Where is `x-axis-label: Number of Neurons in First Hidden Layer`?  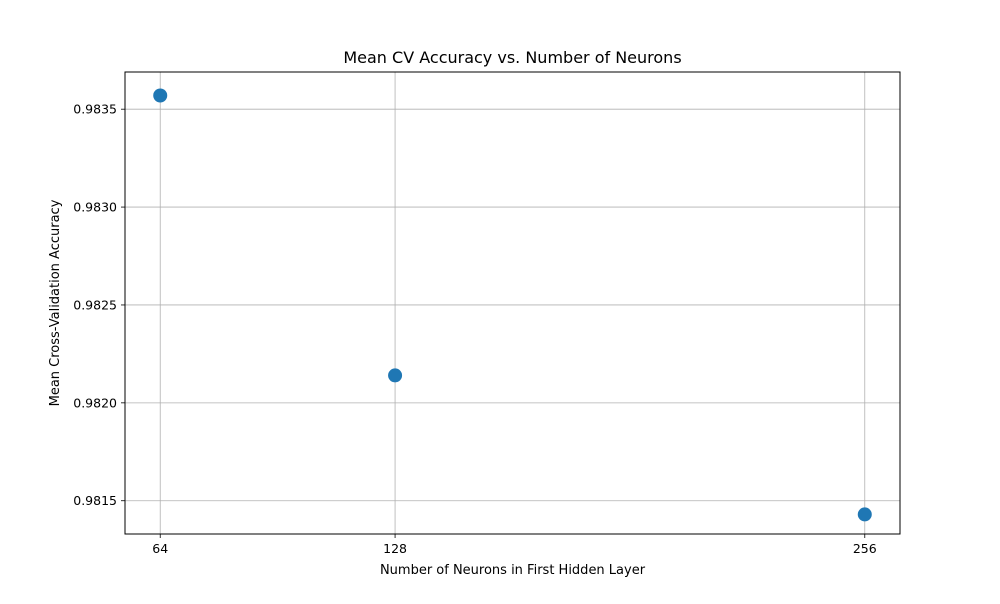
x-axis-label: Number of Neurons in First Hidden Layer is located at coordinates (513, 570).